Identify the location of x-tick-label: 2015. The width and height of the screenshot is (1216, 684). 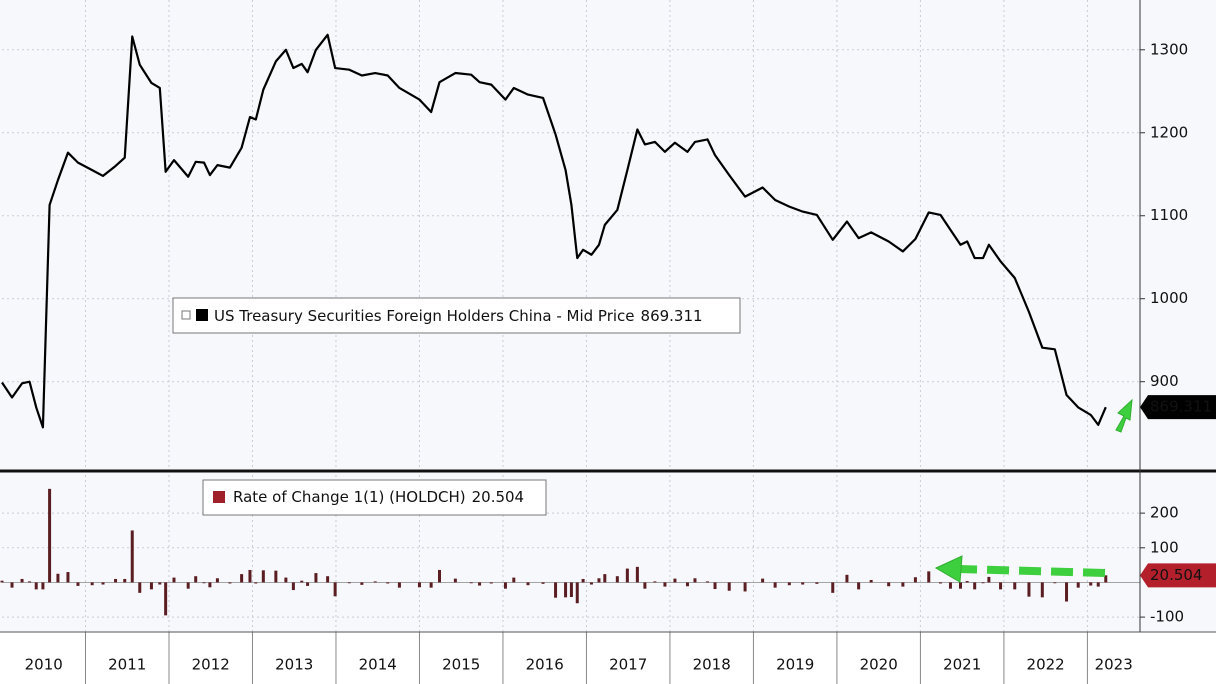
(461, 665).